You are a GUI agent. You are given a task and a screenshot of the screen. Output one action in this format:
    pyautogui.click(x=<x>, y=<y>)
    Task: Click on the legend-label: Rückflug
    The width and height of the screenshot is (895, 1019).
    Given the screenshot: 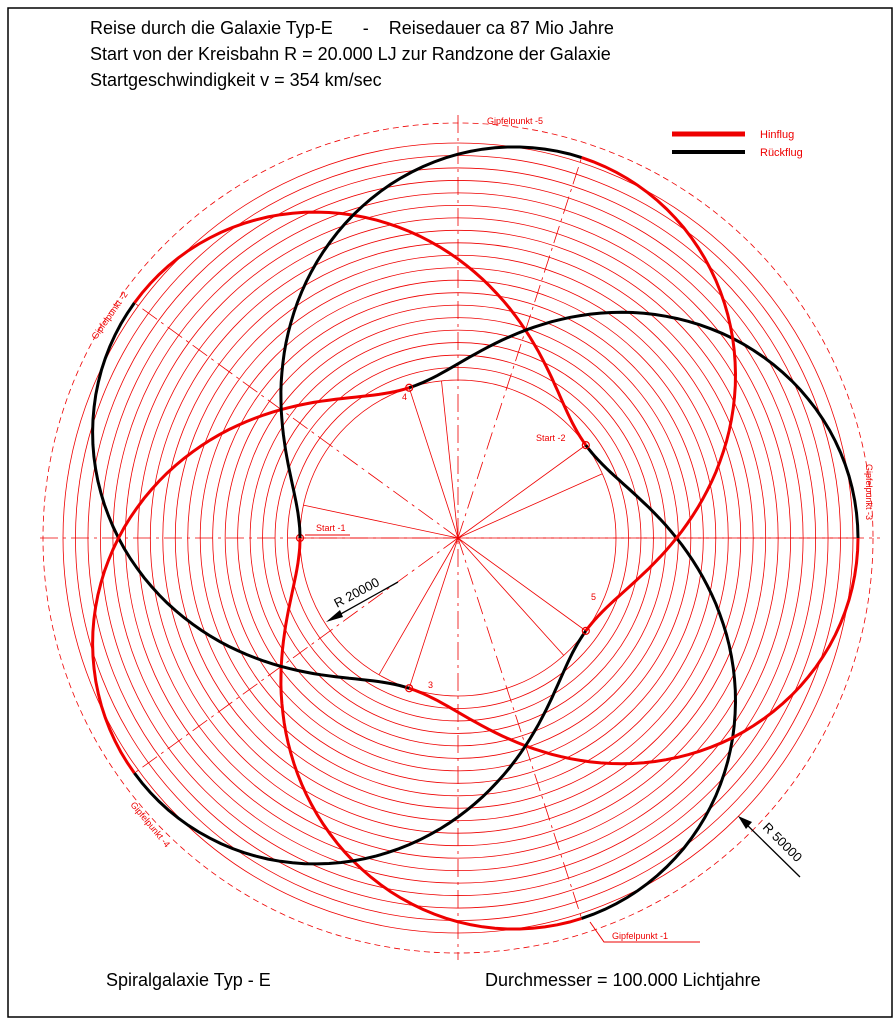 What is the action you would take?
    pyautogui.click(x=781, y=153)
    